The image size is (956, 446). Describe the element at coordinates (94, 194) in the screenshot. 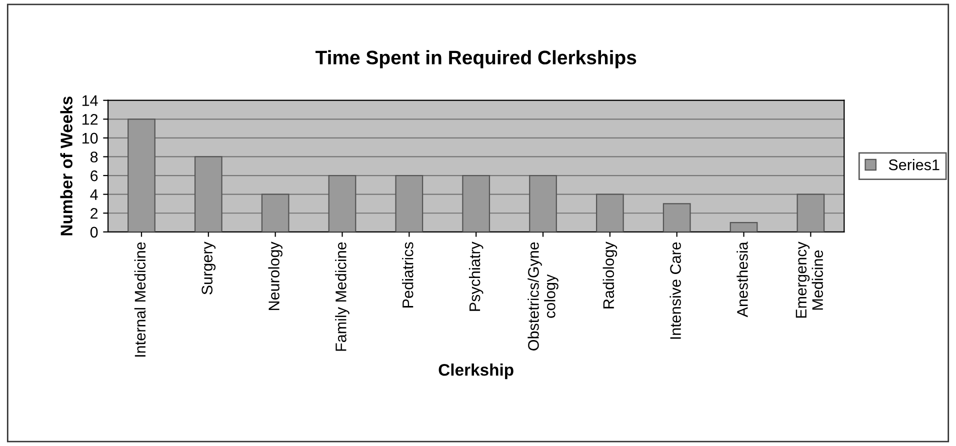

I see `y-tick-label: 4` at that location.